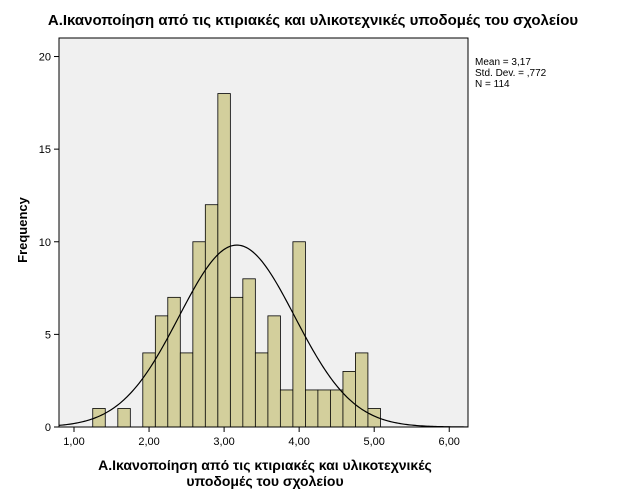  Describe the element at coordinates (45, 58) in the screenshot. I see `y-tick-label: 20` at that location.